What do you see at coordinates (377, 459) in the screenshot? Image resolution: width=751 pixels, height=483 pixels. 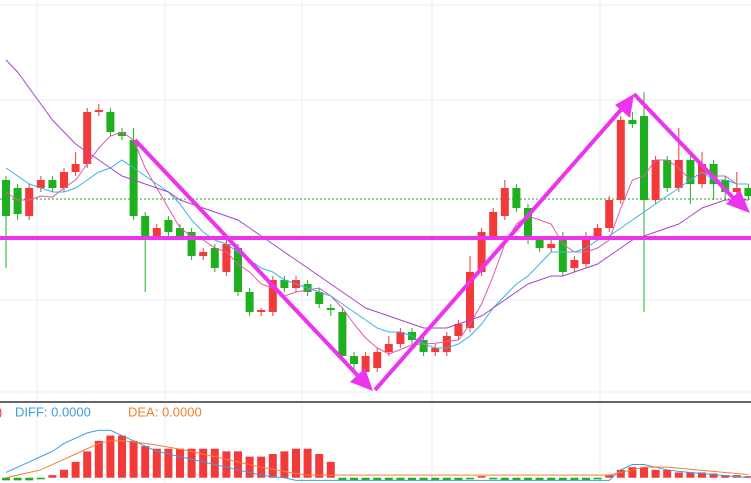 I see `dea-line` at bounding box center [377, 459].